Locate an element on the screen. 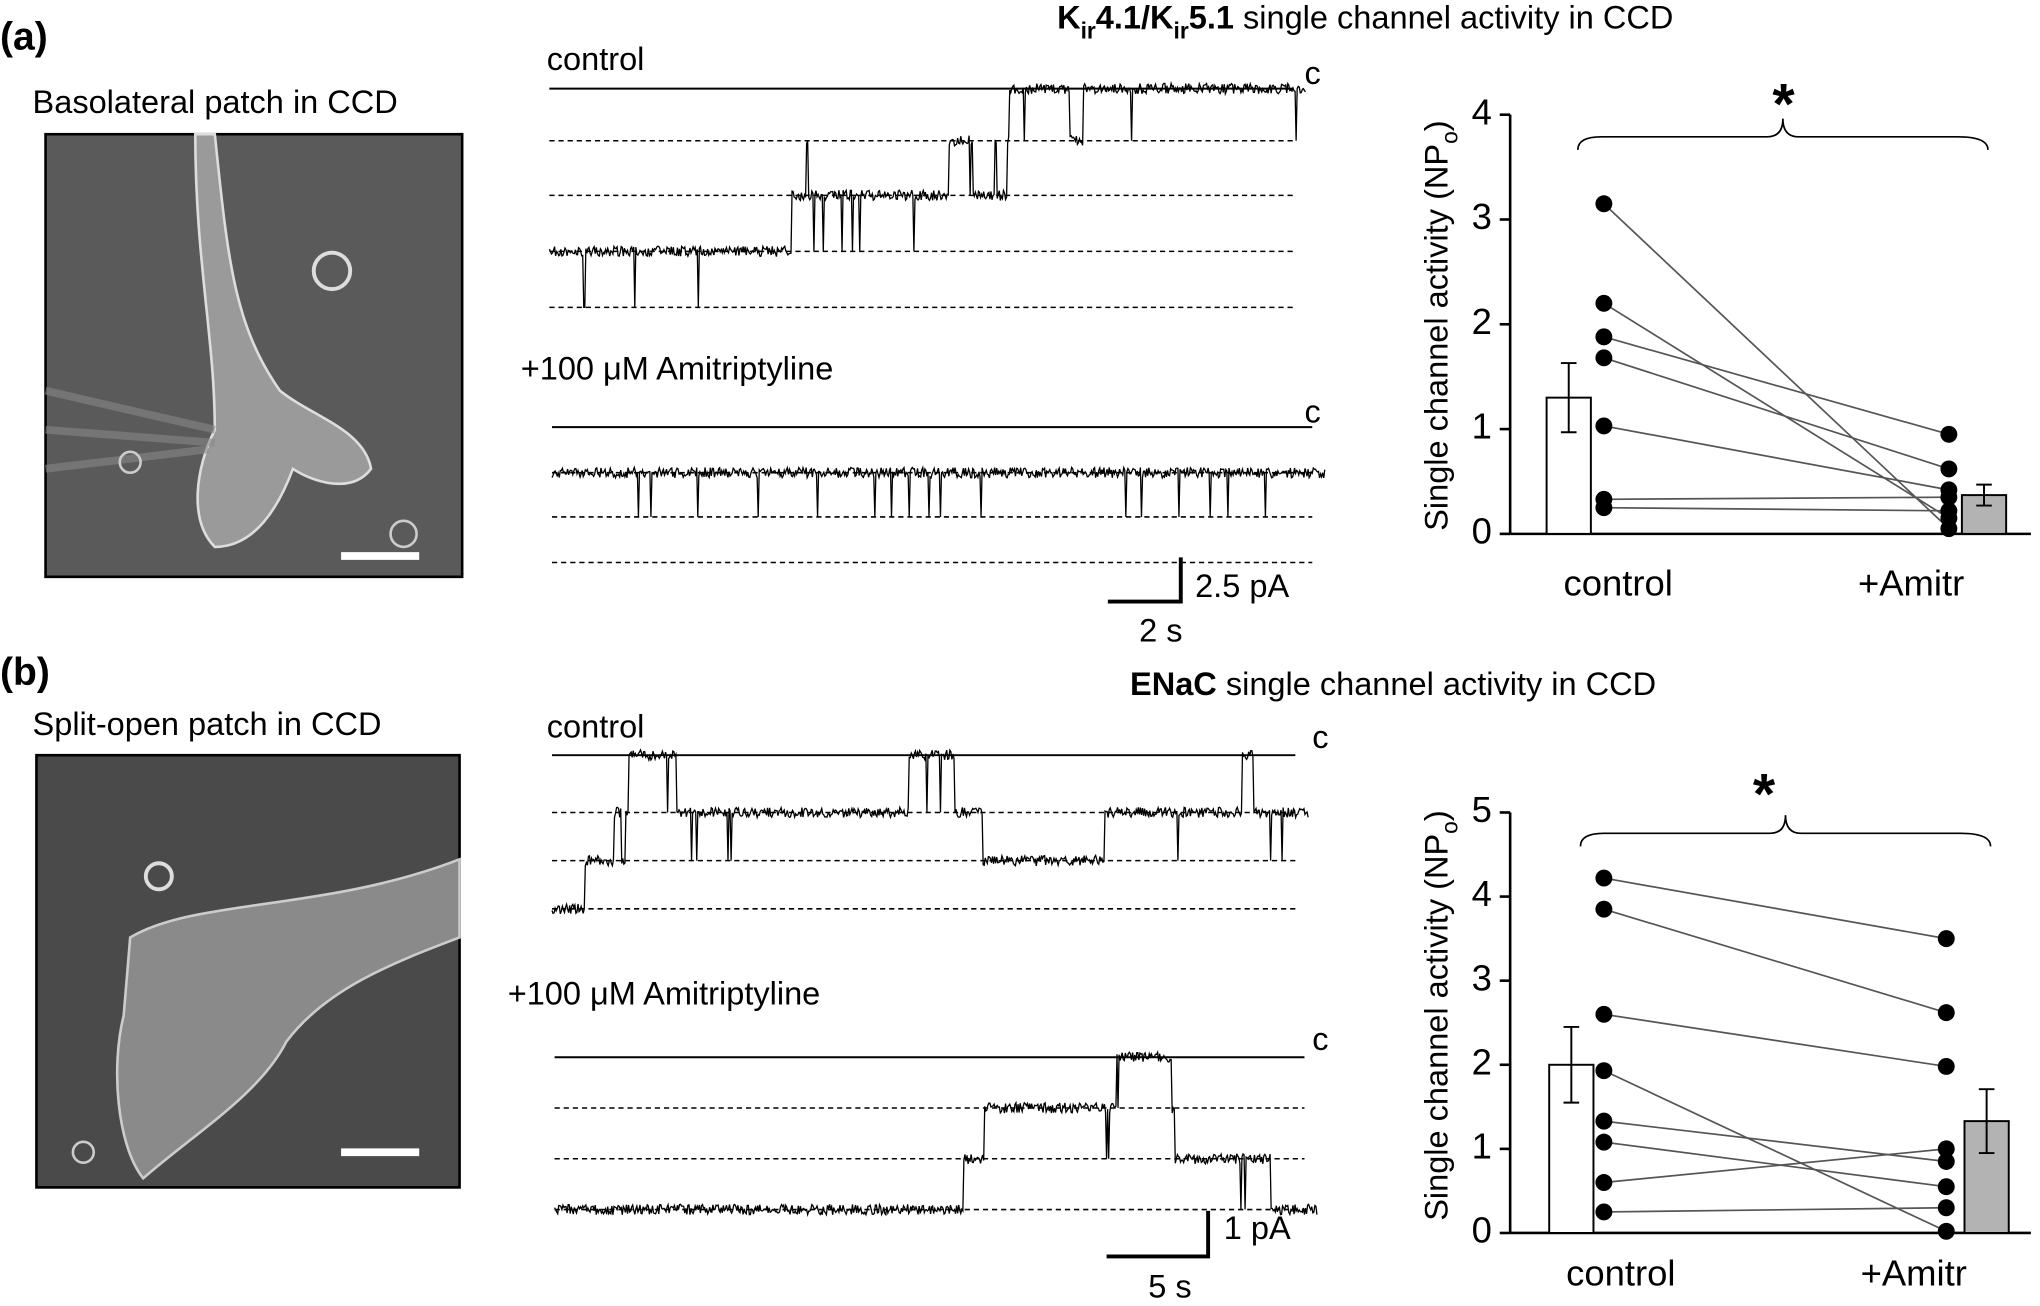 Image resolution: width=2040 pixels, height=1306 pixels. y-tick-label: 2 is located at coordinates (1482, 321).